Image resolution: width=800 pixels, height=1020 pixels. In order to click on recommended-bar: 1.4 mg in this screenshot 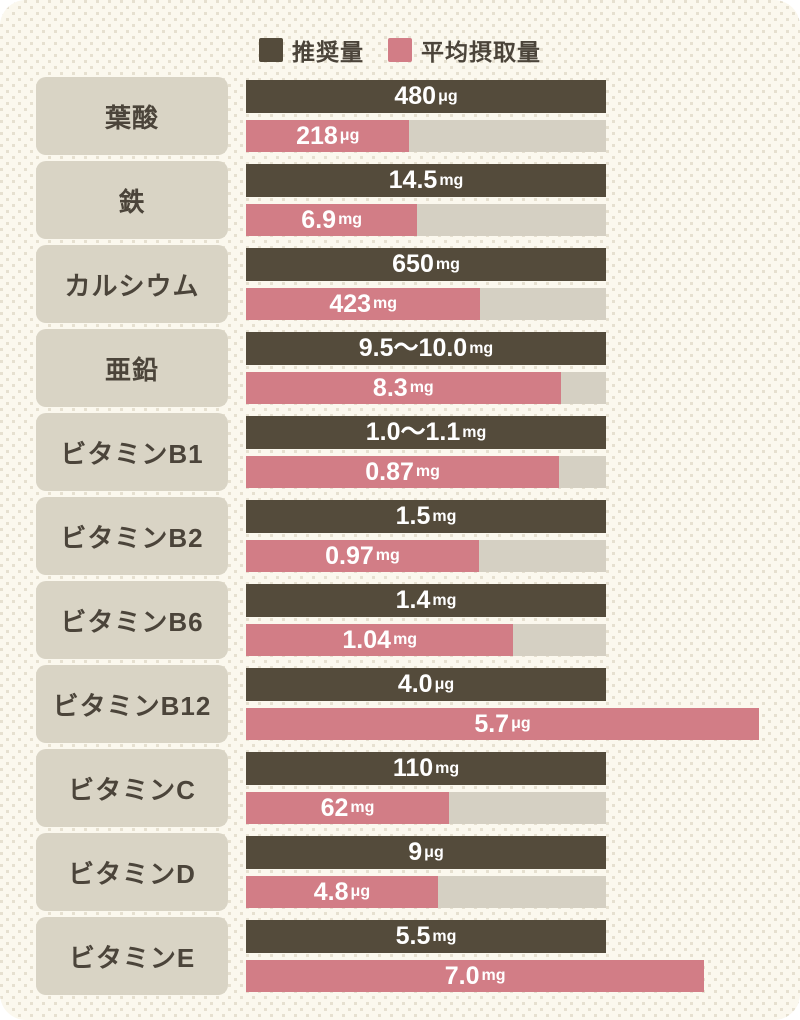, I will do `click(426, 600)`.